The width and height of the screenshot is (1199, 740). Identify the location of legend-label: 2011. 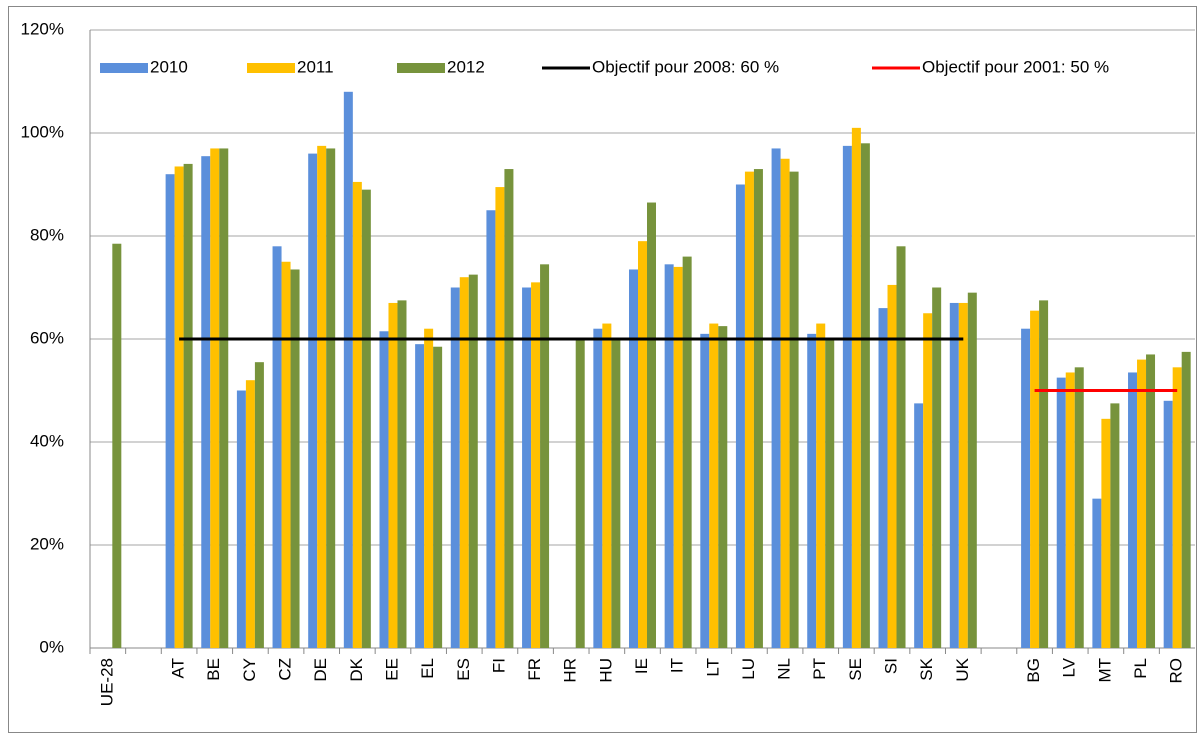
(315, 66).